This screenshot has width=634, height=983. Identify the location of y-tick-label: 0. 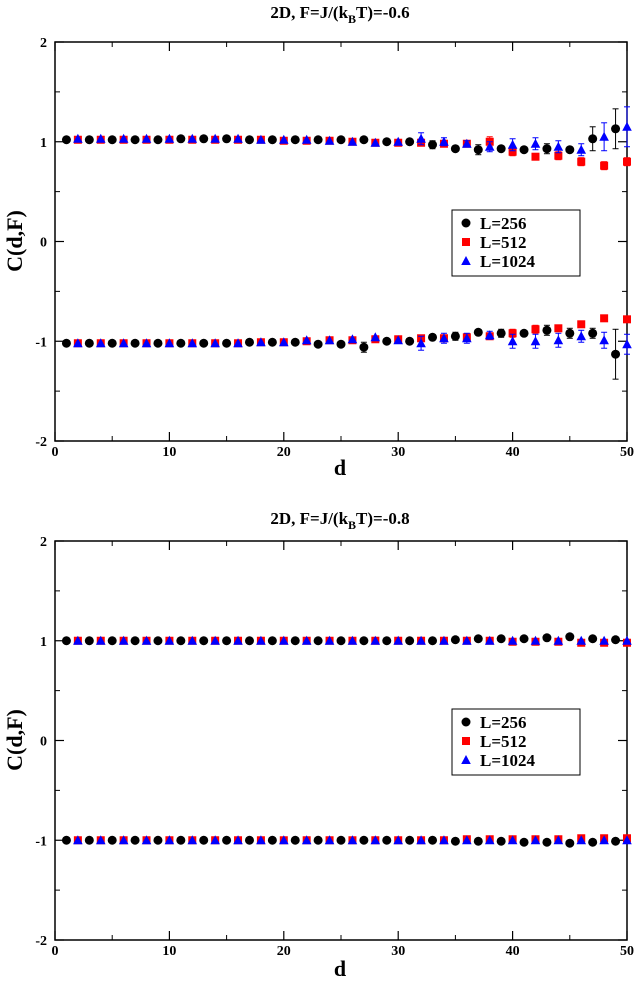
(43, 742).